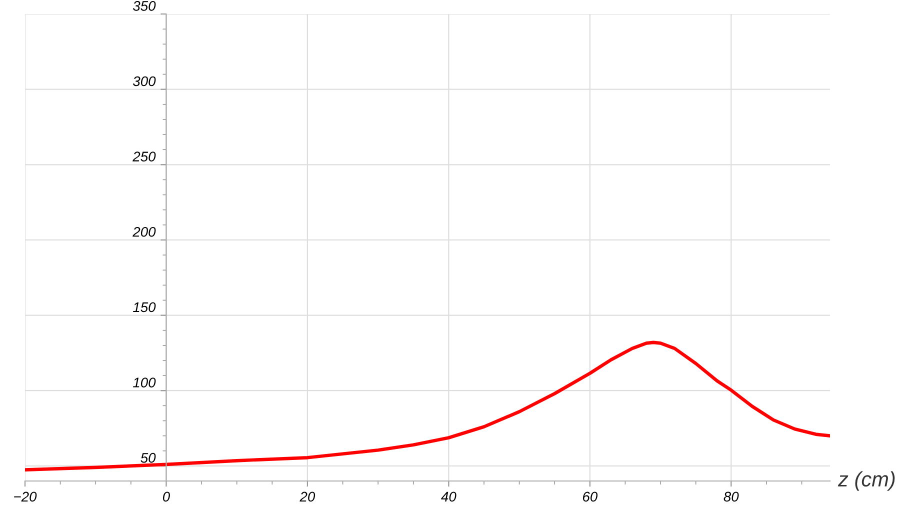  I want to click on y-tick-label: 250, so click(144, 157).